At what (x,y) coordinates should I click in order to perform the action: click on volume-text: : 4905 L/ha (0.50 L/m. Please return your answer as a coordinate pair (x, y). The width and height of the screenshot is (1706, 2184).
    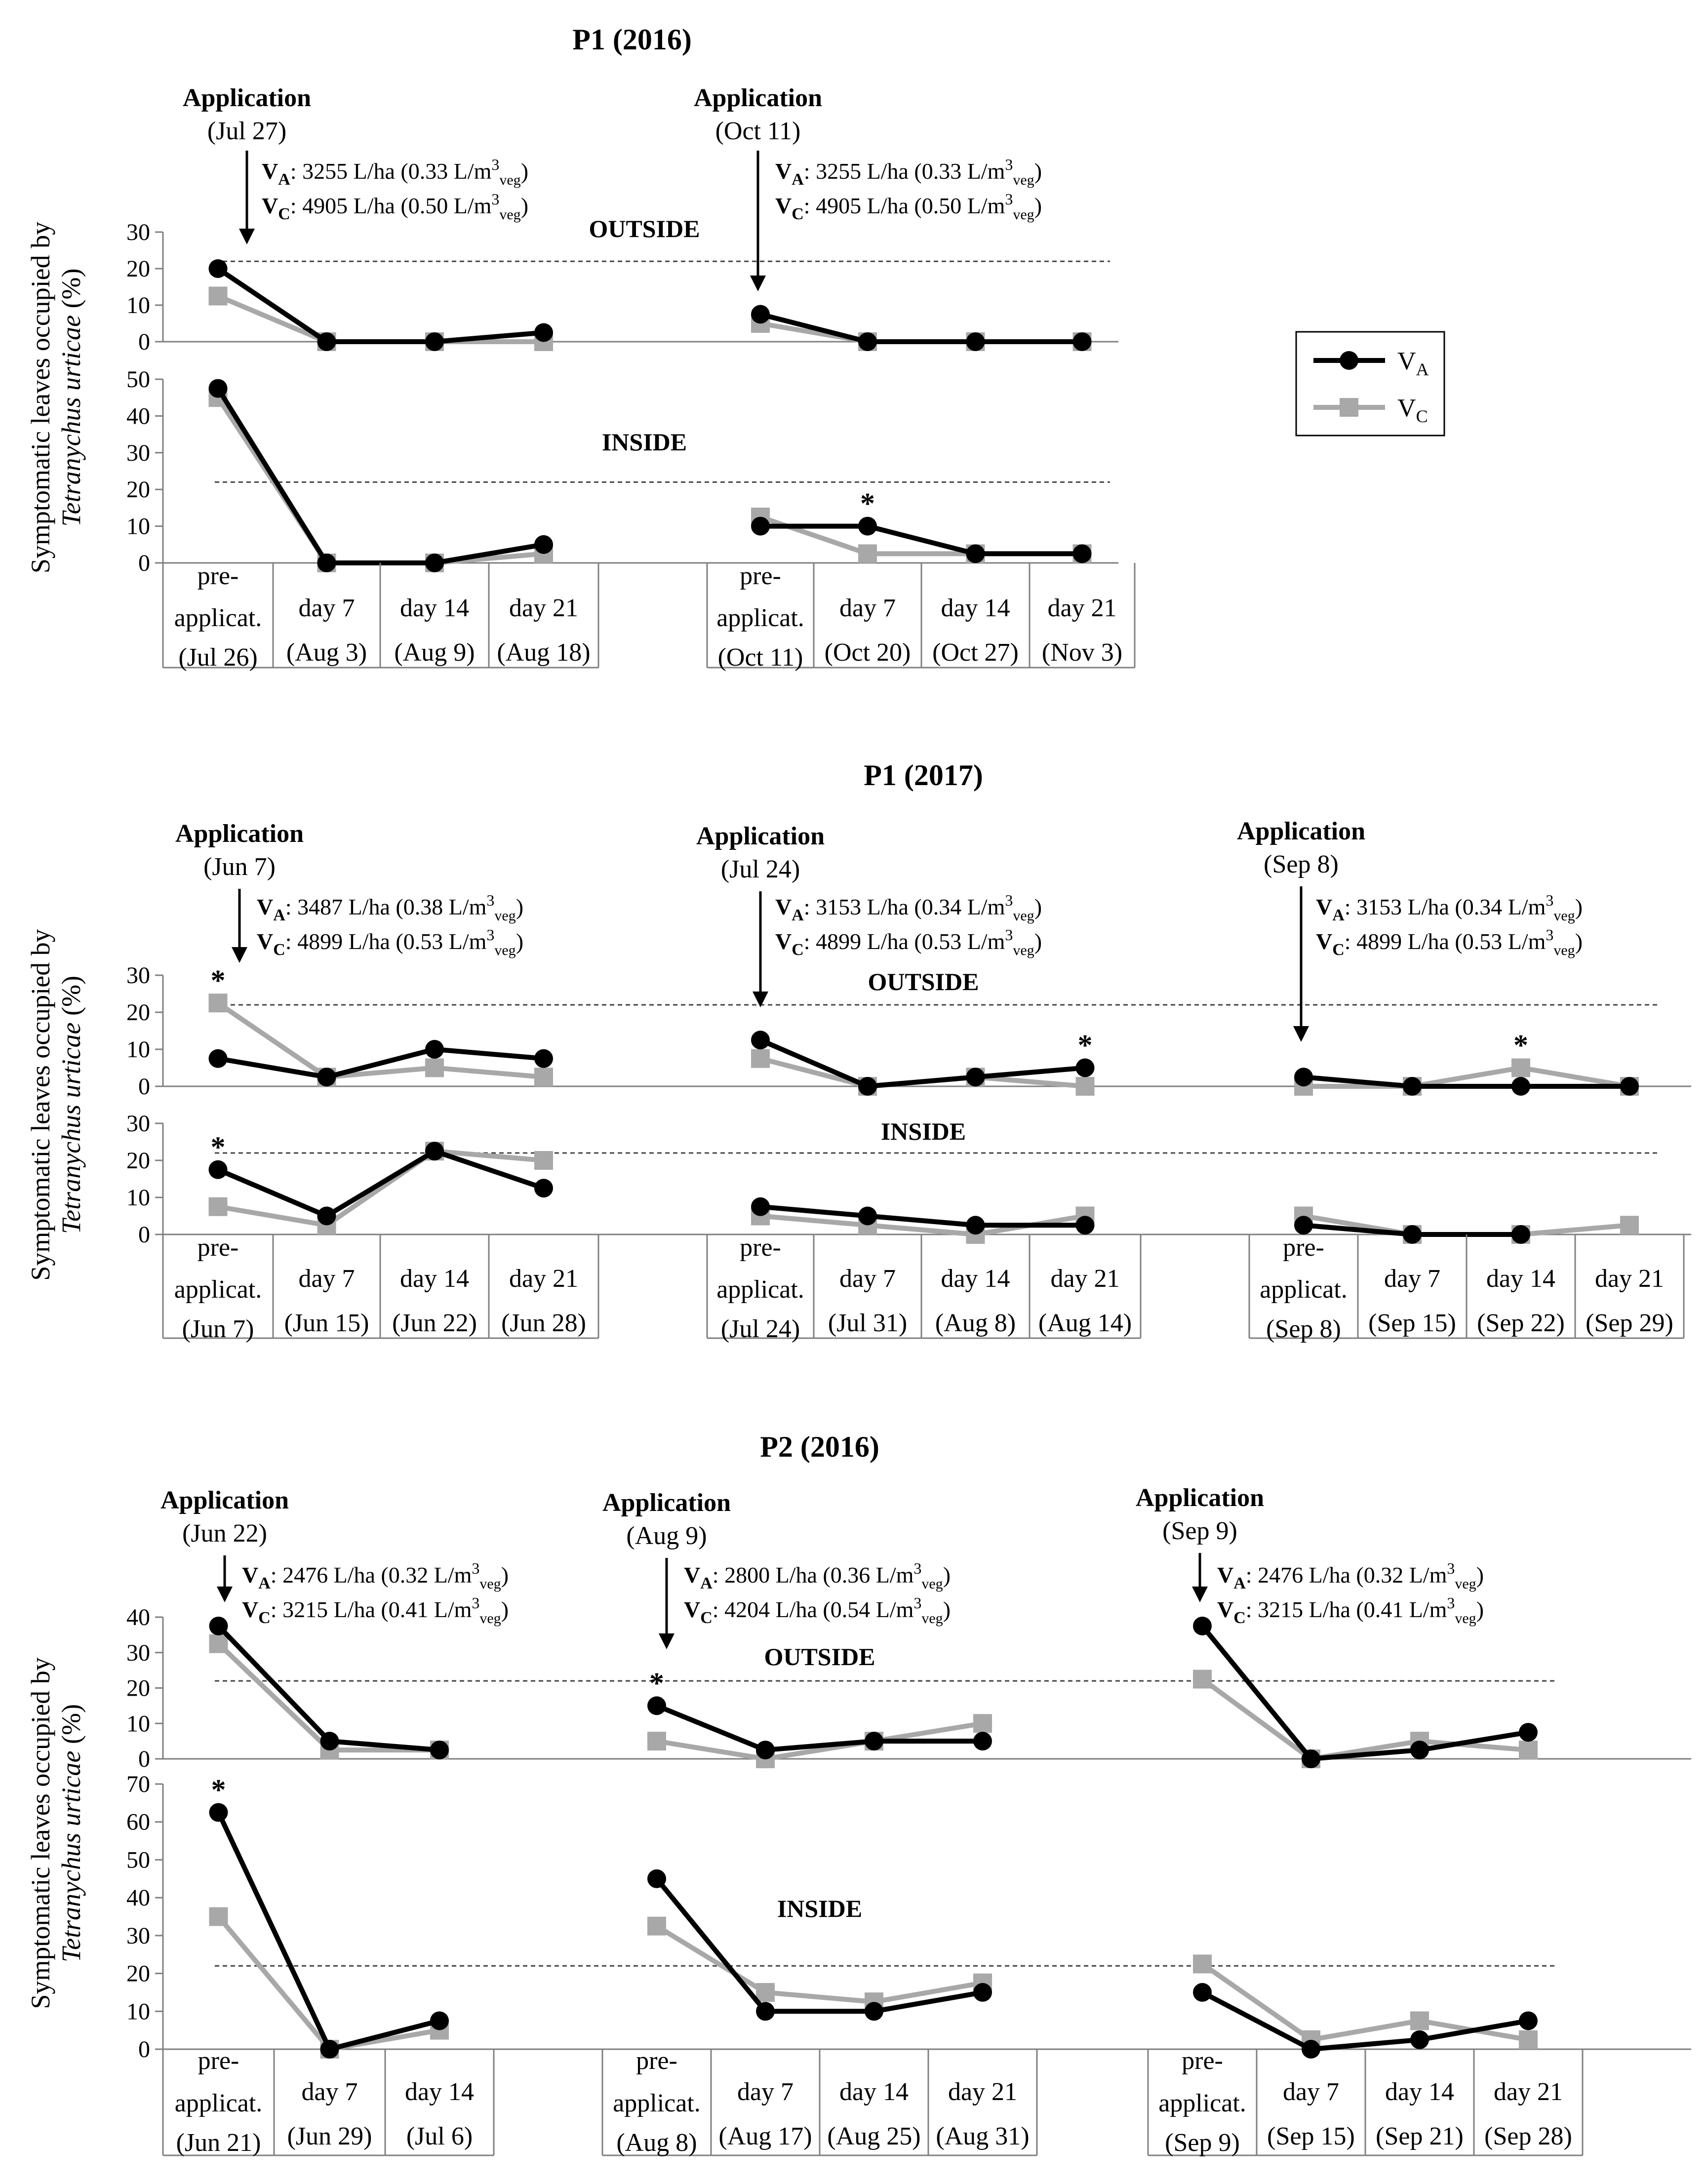
    Looking at the image, I should click on (904, 205).